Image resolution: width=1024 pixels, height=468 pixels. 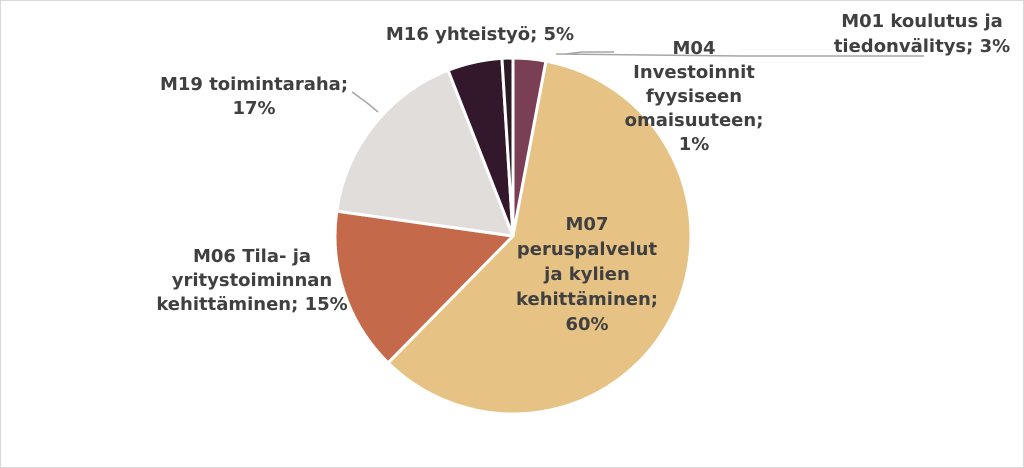 What do you see at coordinates (694, 48) in the screenshot?
I see `data-label-5-line-0: M04` at bounding box center [694, 48].